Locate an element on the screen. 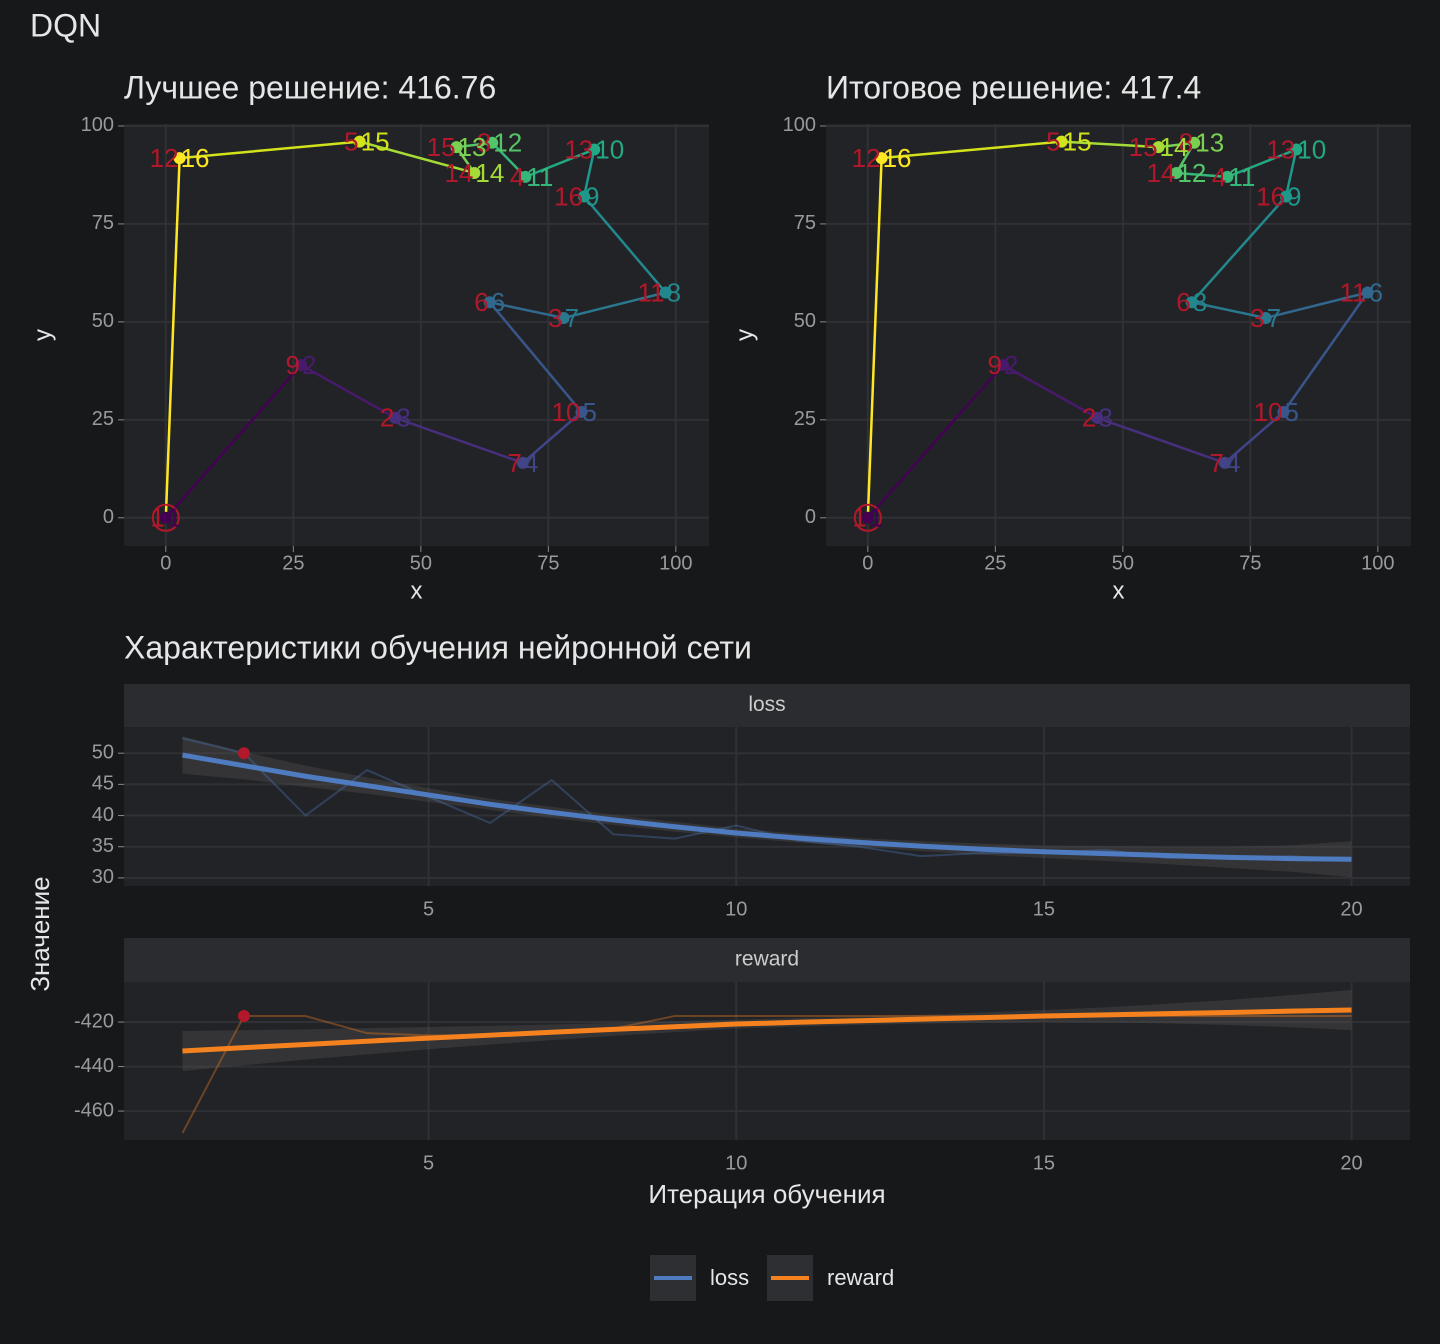 The image size is (1440, 1344). chart-title: Характеристики обучения нейронной сети is located at coordinates (438, 647).